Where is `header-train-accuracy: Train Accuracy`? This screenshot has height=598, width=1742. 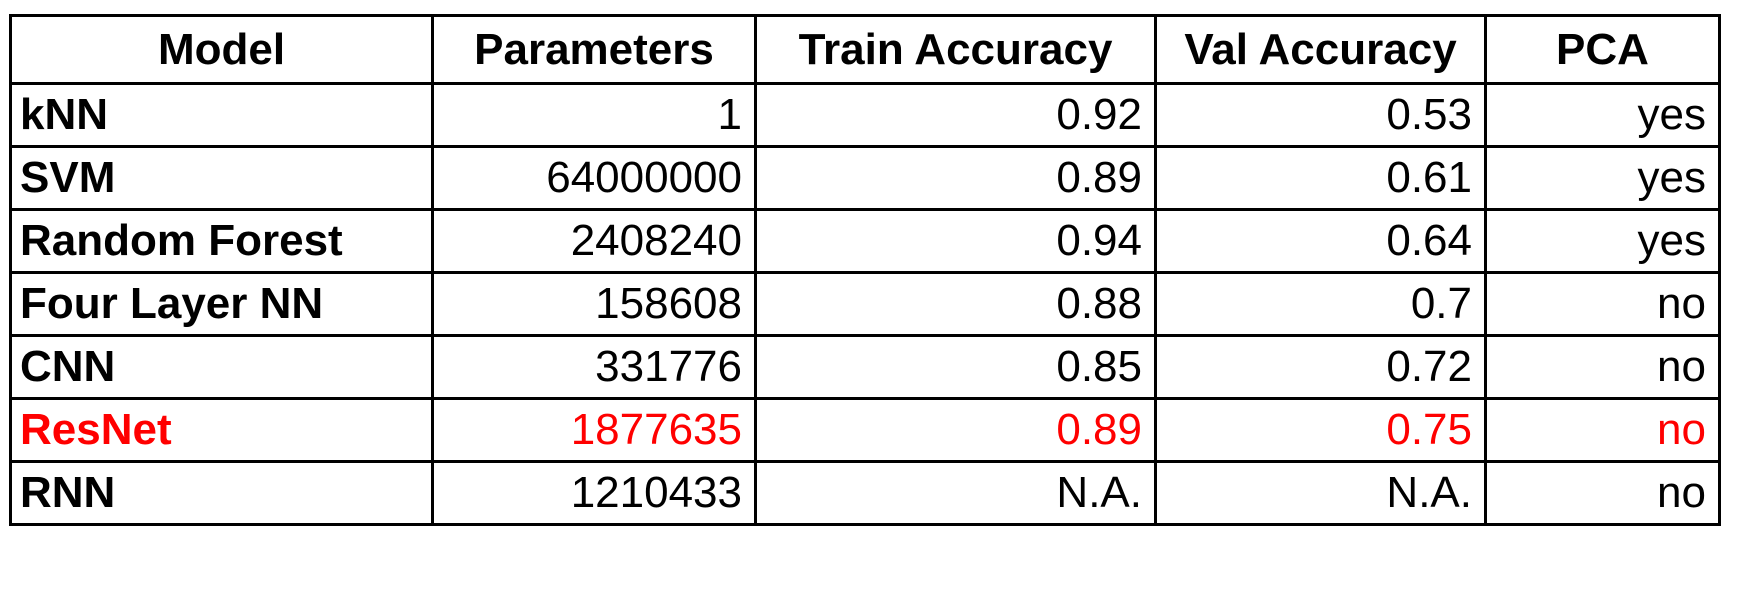 header-train-accuracy: Train Accuracy is located at coordinates (955, 49).